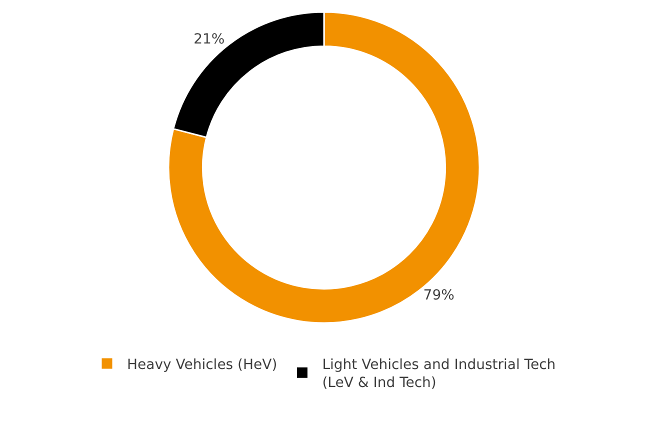  Describe the element at coordinates (438, 295) in the screenshot. I see `data-label: 79%` at that location.